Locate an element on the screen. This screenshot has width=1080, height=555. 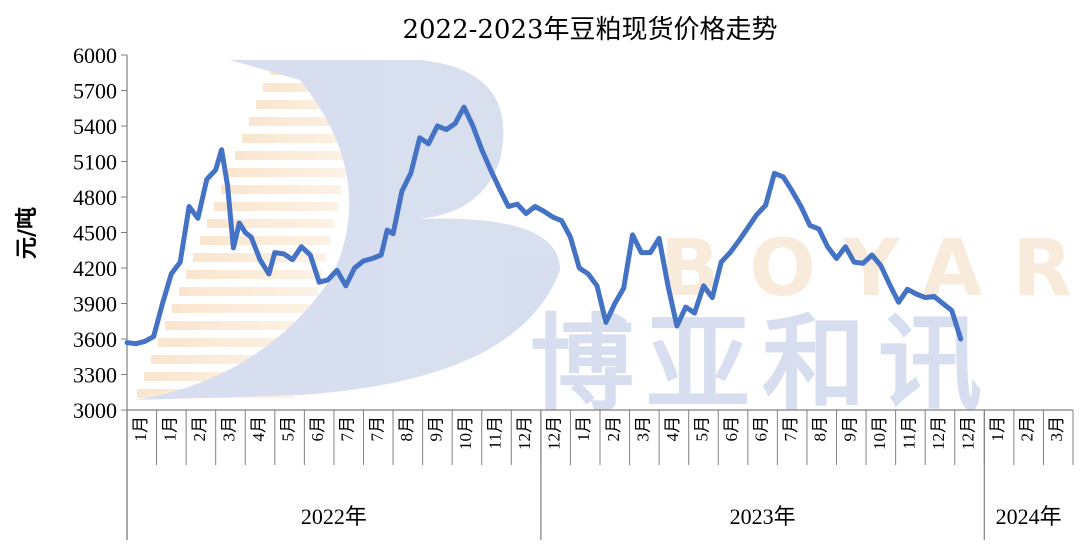
watermark-latin: BOYAR is located at coordinates (870, 269).